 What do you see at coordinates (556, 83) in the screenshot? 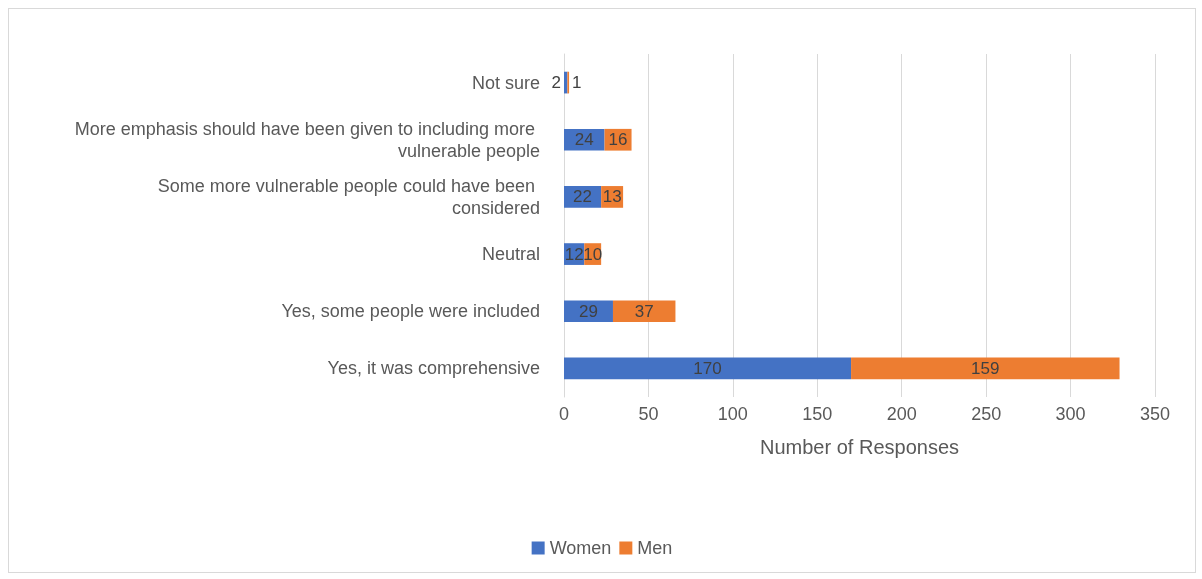
I see `data-label: 2` at bounding box center [556, 83].